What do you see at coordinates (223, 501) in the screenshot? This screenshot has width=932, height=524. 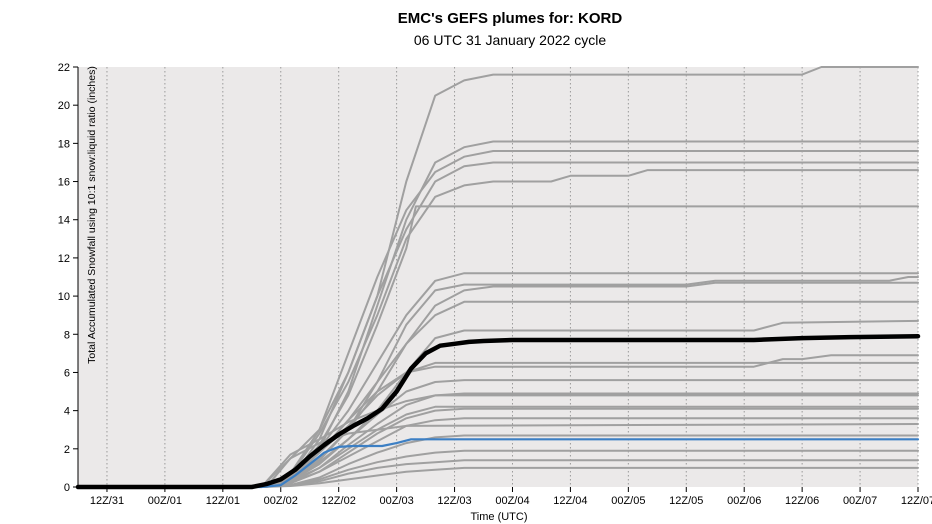 I see `x-tick-label: 12Z/01` at bounding box center [223, 501].